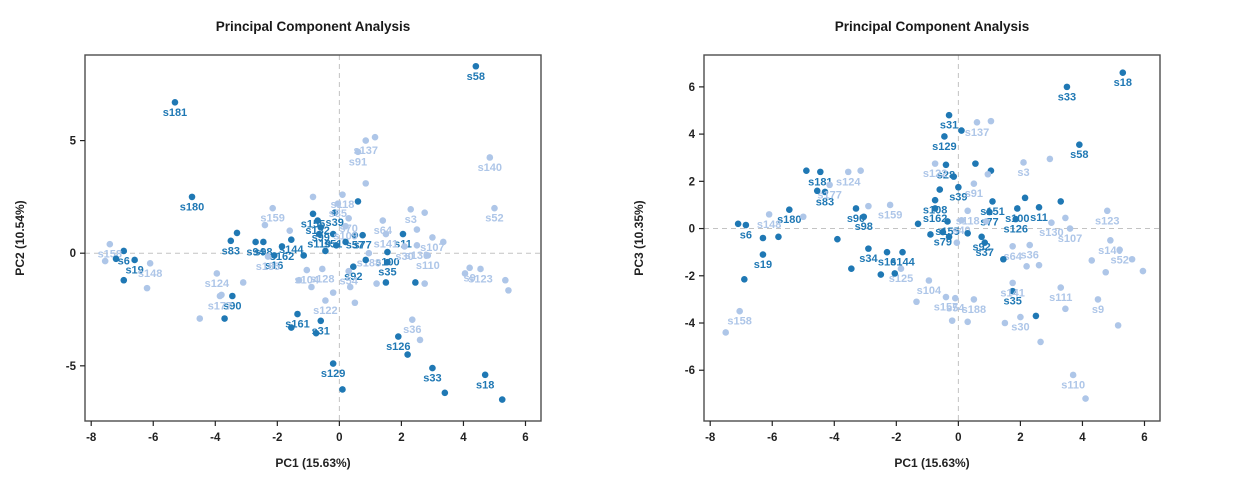  I want to click on point-label: s57, so click(355, 246).